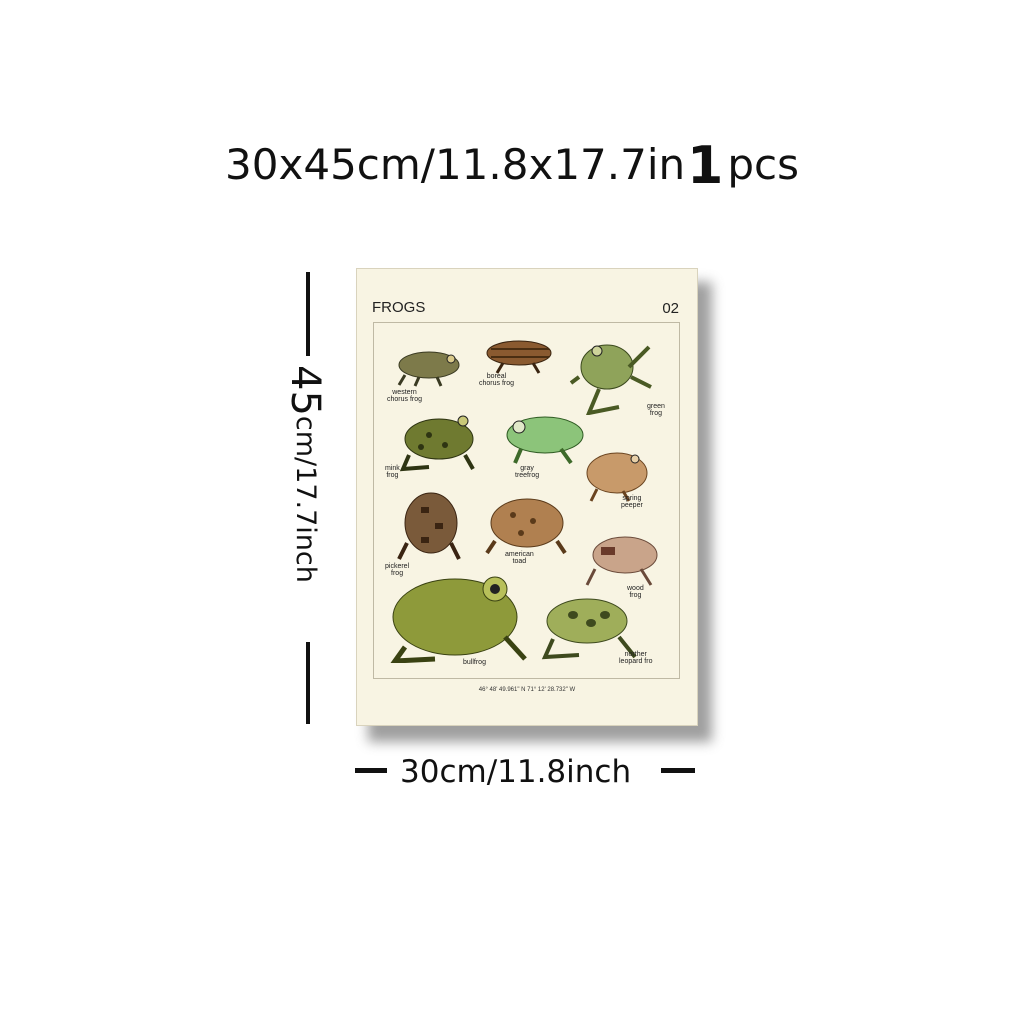 This screenshot has width=1024, height=1024. Describe the element at coordinates (519, 357) in the screenshot. I see `frog-illustration-boreal-chorus` at that location.